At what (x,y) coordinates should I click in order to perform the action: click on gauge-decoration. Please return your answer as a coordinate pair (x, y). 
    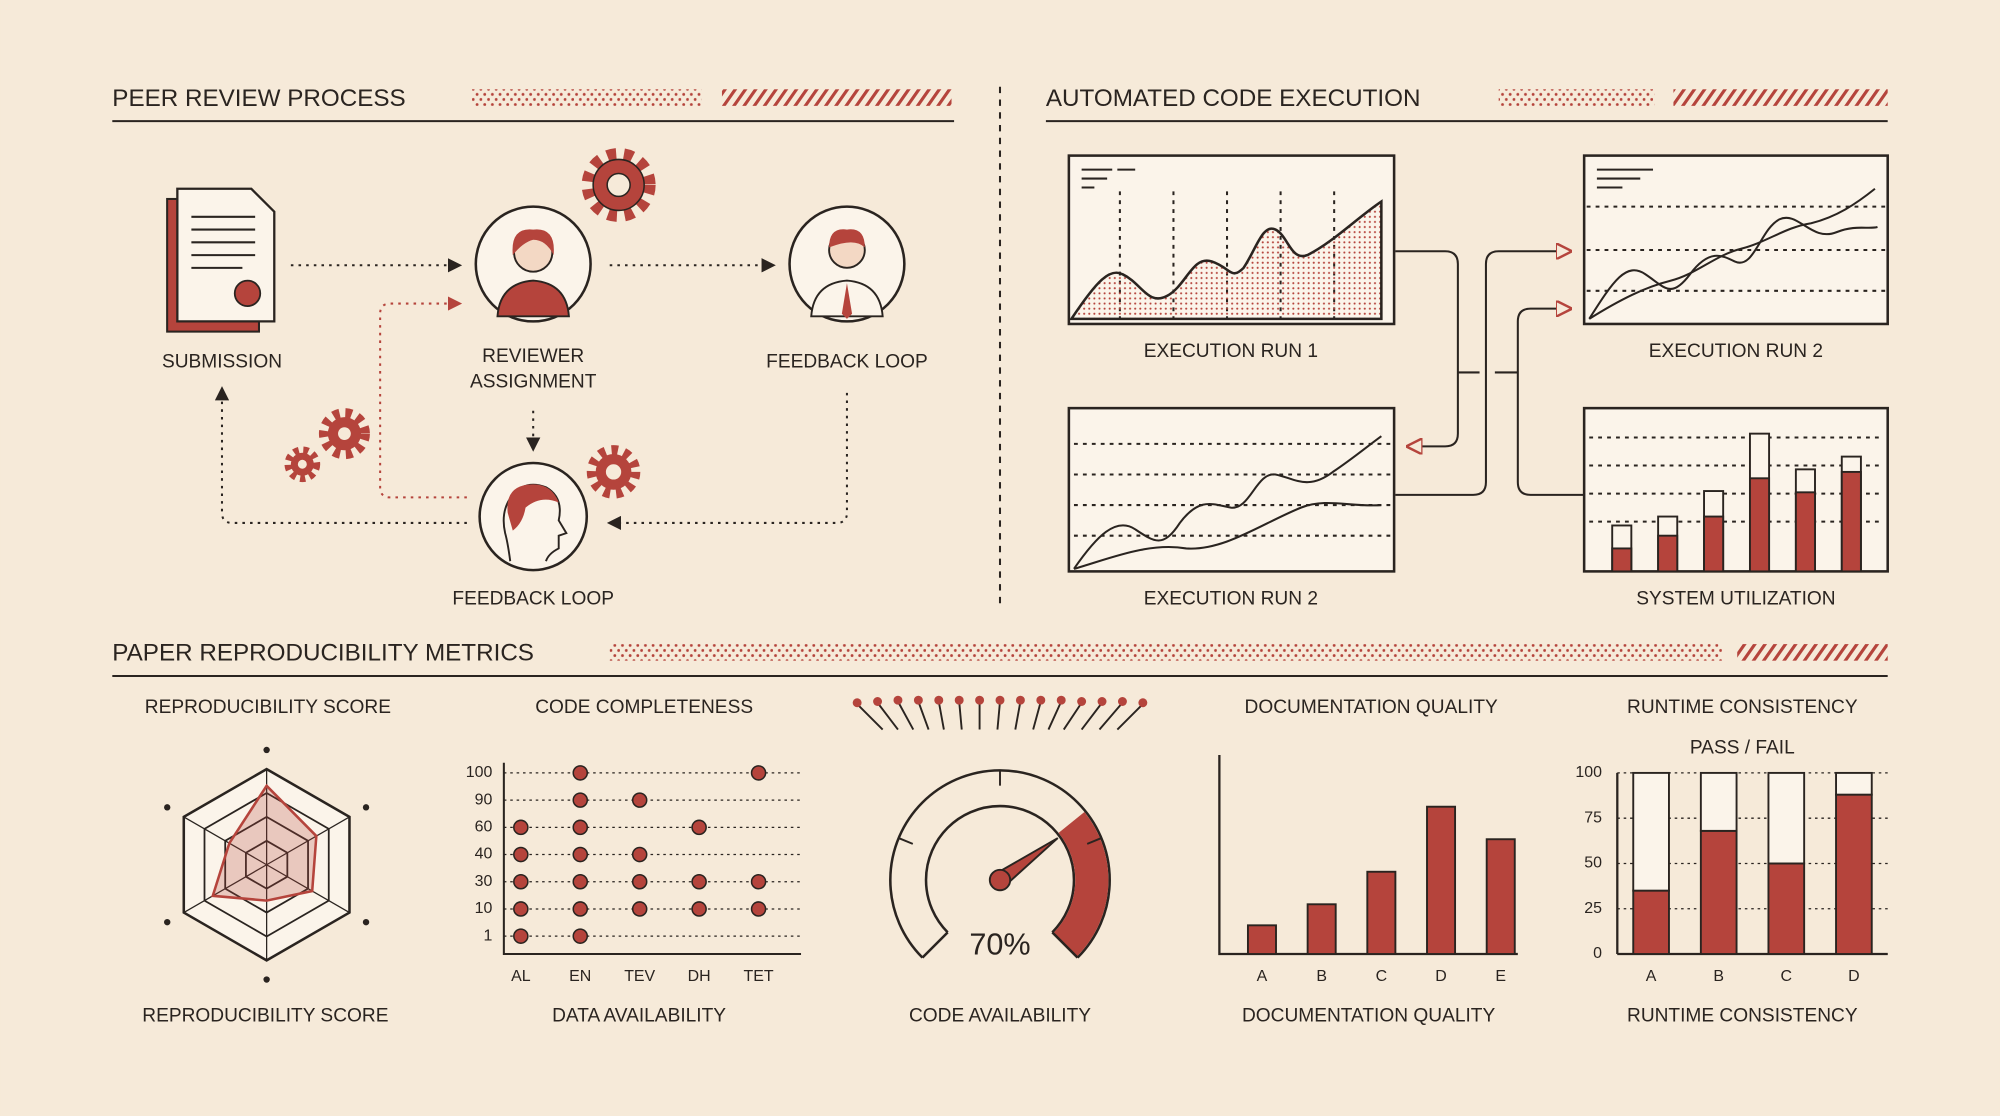
    Looking at the image, I should click on (1000, 716).